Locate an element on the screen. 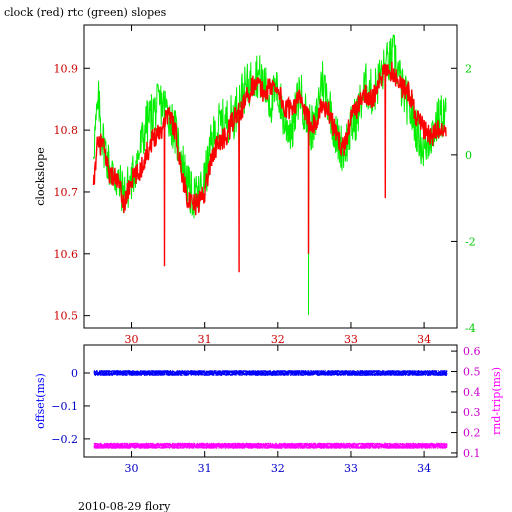 Image resolution: width=512 pixels, height=512 pixels. y2-tick-label: -2 is located at coordinates (470, 241).